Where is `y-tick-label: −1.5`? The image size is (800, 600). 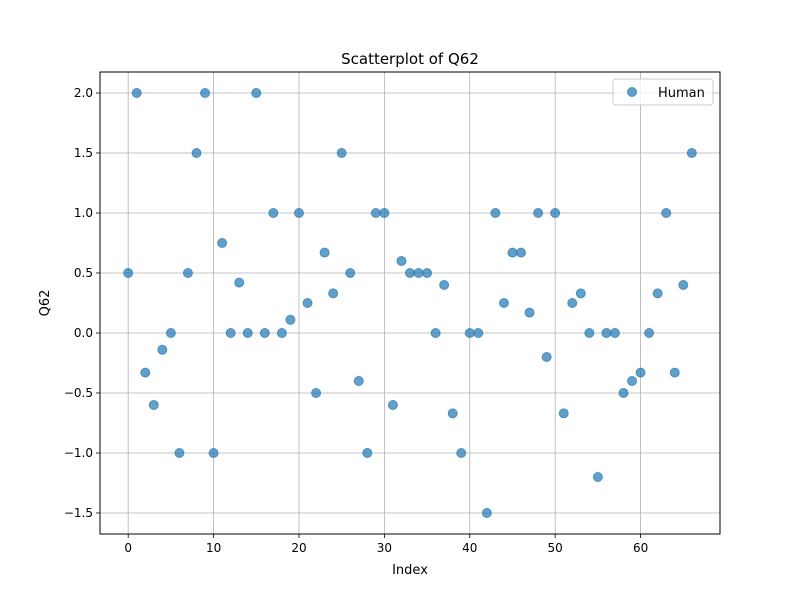
y-tick-label: −1.5 is located at coordinates (78, 513).